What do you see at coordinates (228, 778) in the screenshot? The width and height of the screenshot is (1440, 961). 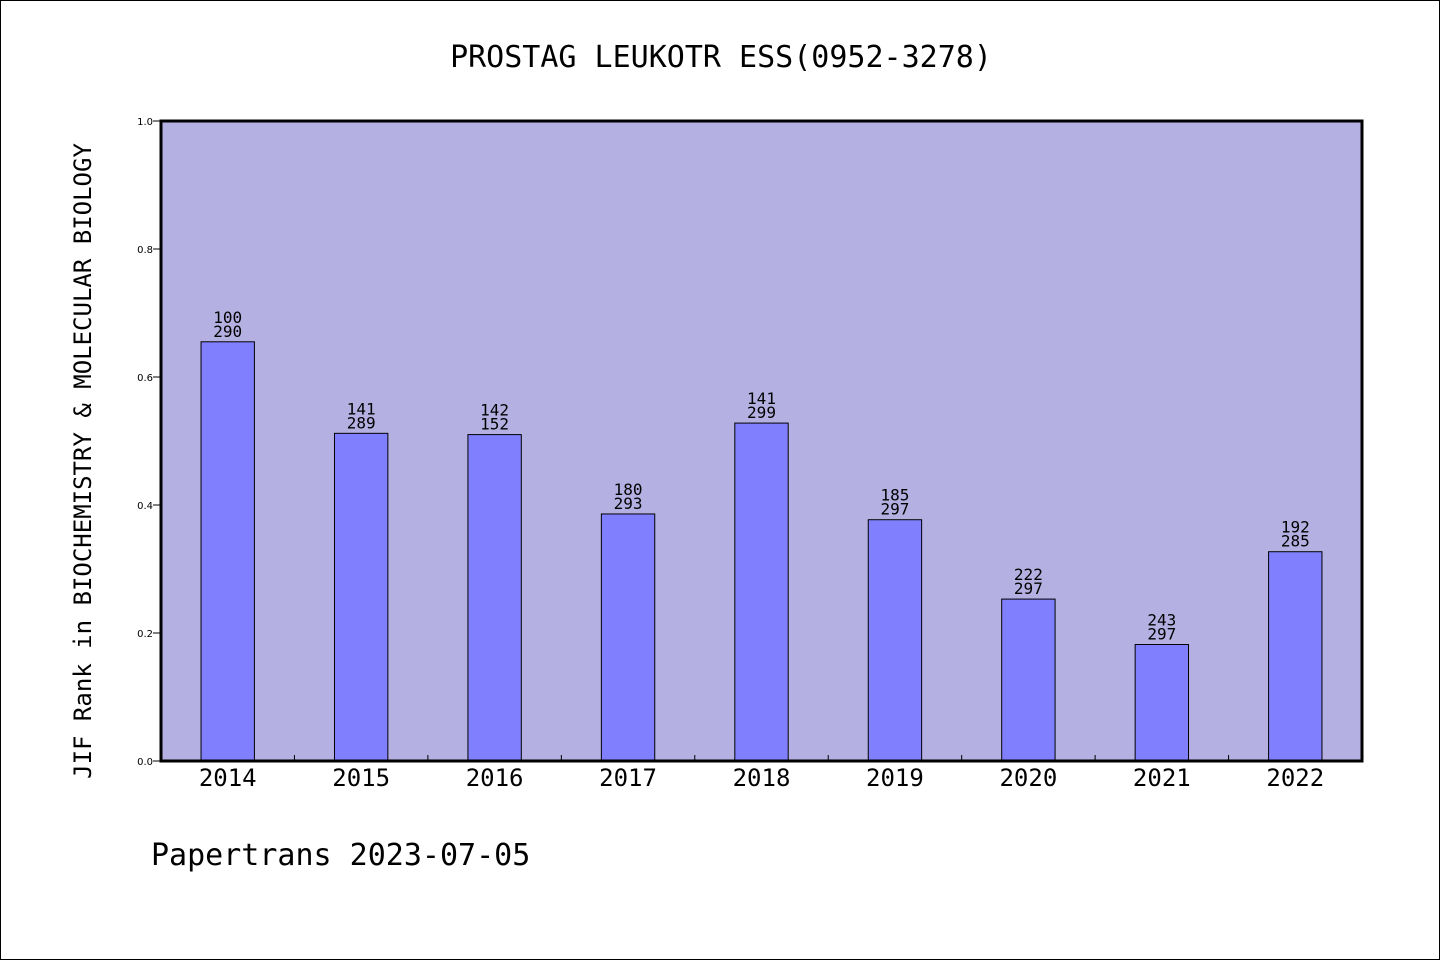 I see `x-tick-label: 2014` at bounding box center [228, 778].